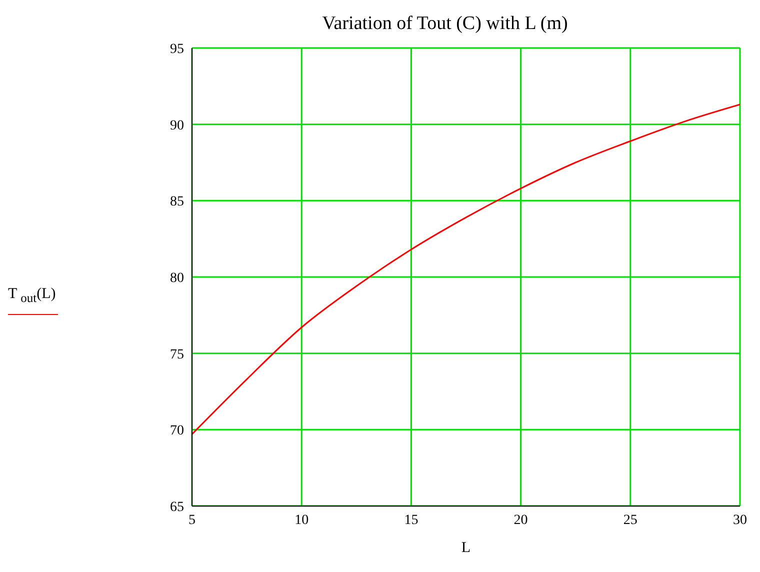 The width and height of the screenshot is (760, 572). What do you see at coordinates (177, 507) in the screenshot?
I see `y-tick-label: 65` at bounding box center [177, 507].